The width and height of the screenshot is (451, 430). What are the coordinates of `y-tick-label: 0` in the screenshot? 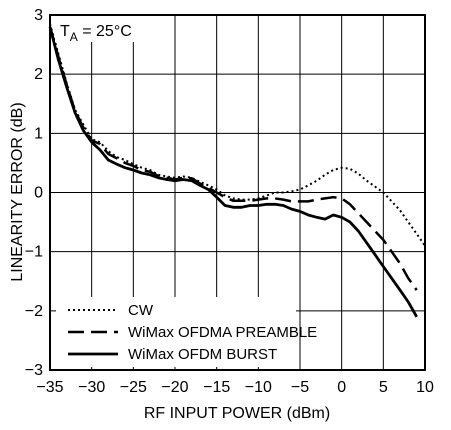 It's located at (38, 193).